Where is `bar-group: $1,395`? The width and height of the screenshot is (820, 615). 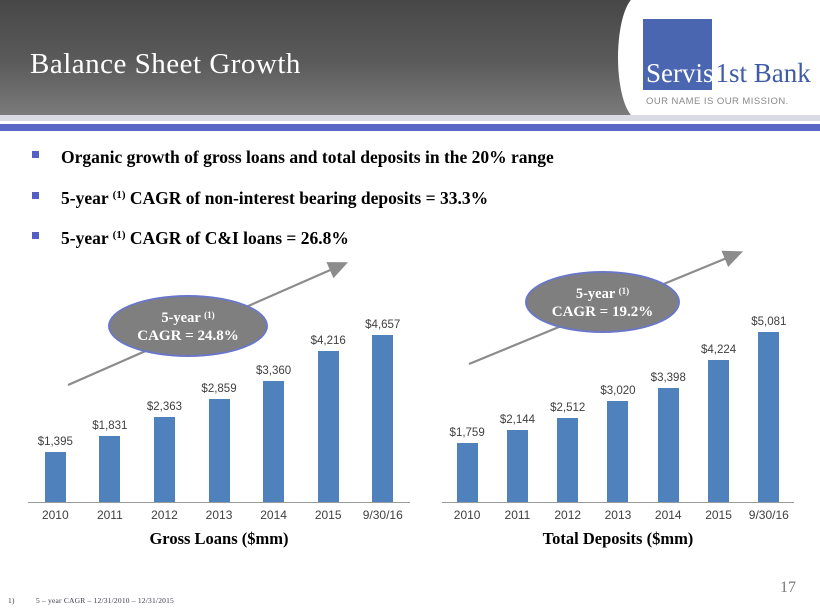
bar-group: $1,395 is located at coordinates (55, 469).